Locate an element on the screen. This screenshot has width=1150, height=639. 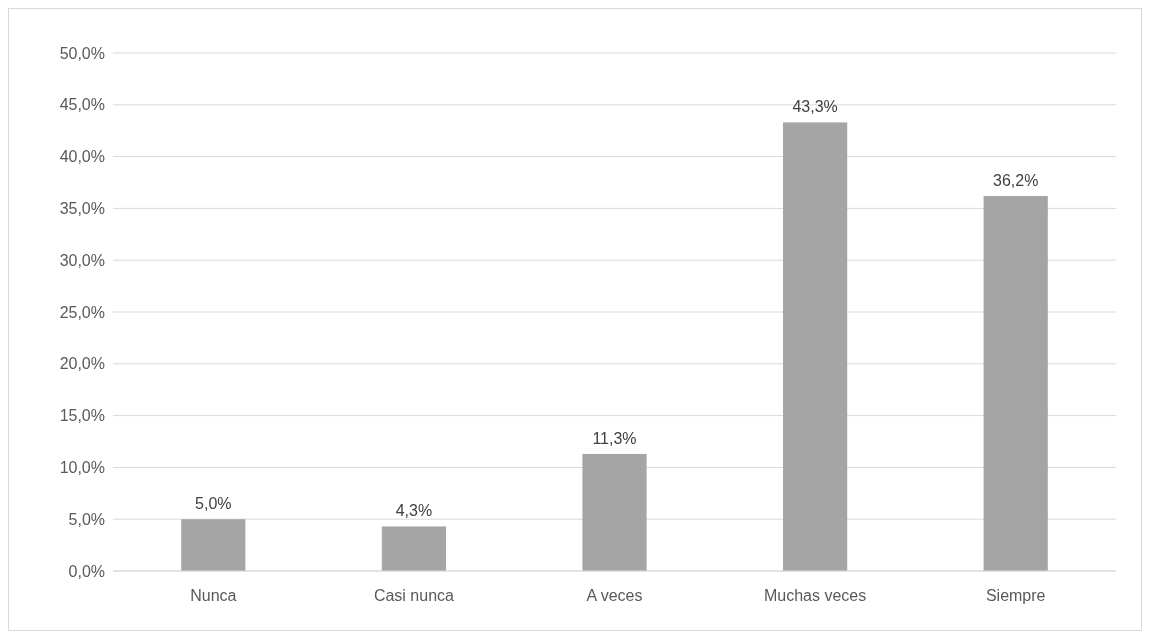
y-tick-label: 40,0% is located at coordinates (82, 157).